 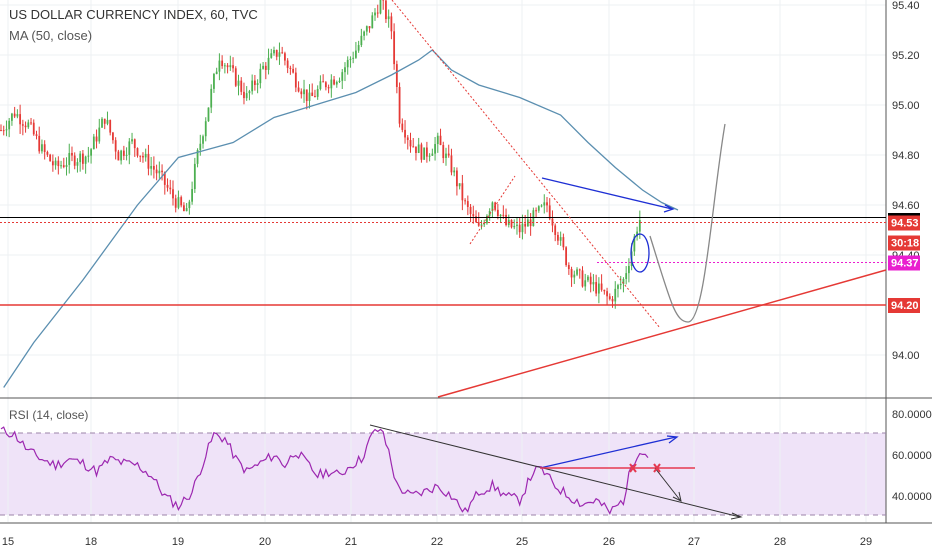 I want to click on price-tag-label: 94.37, so click(x=905, y=264).